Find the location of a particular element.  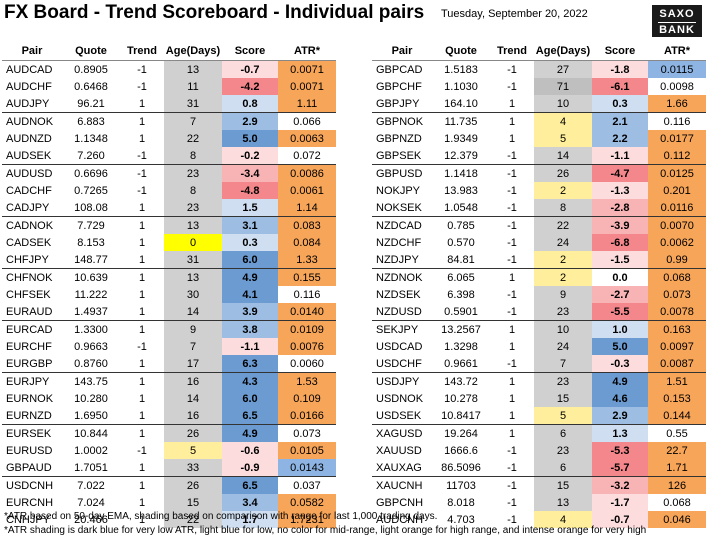

cell-quote: 0.6468 is located at coordinates (91, 86).